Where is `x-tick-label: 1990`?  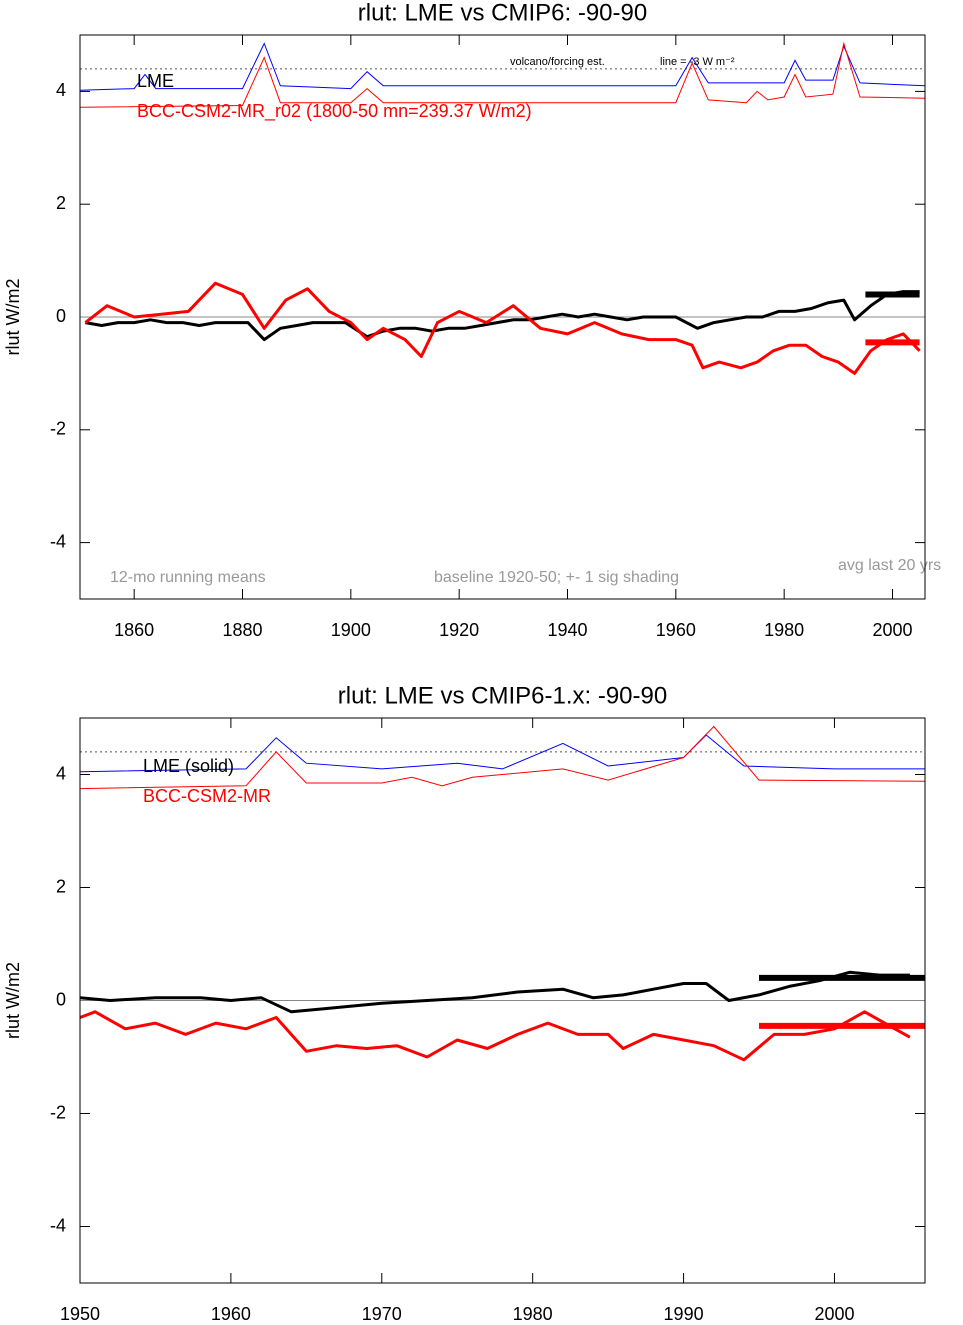
x-tick-label: 1990 is located at coordinates (684, 1314).